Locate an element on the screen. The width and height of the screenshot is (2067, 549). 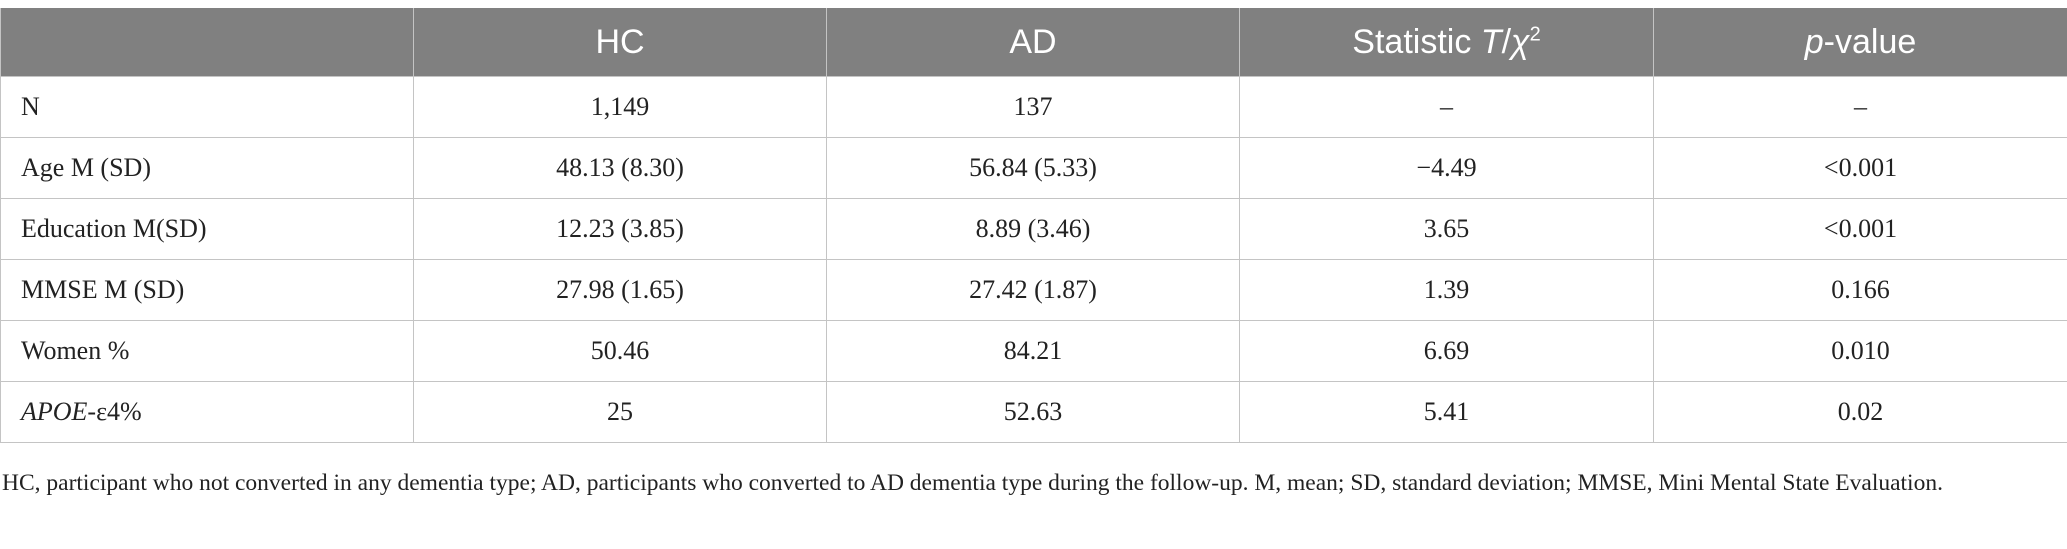
cell-p: 0.010 is located at coordinates (1860, 351).